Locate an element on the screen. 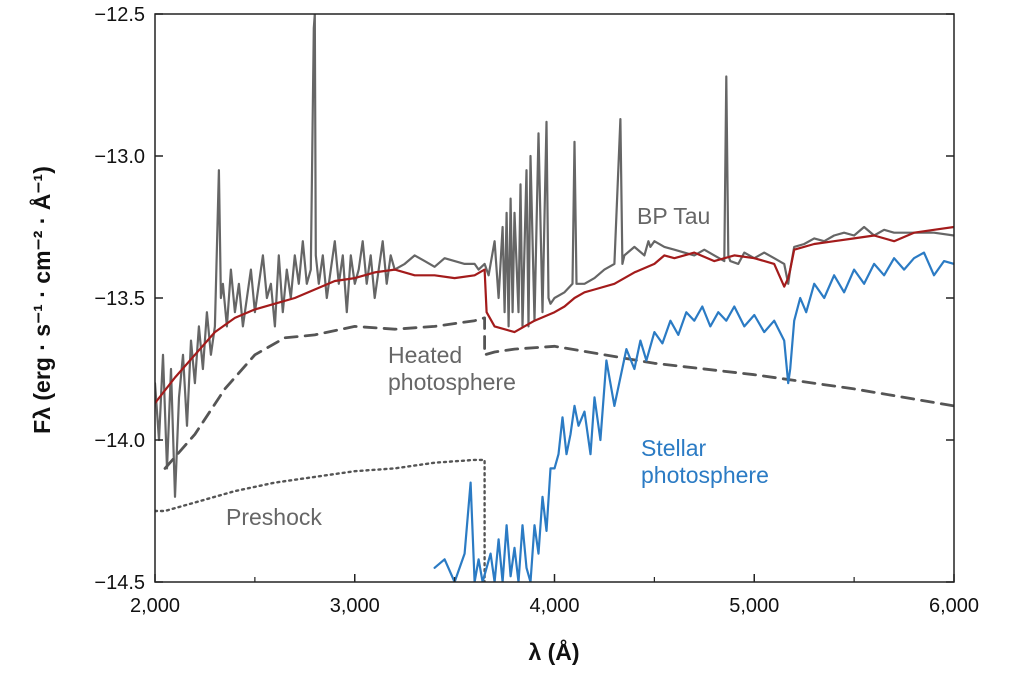  annotation-preshock: Preshock is located at coordinates (274, 517).